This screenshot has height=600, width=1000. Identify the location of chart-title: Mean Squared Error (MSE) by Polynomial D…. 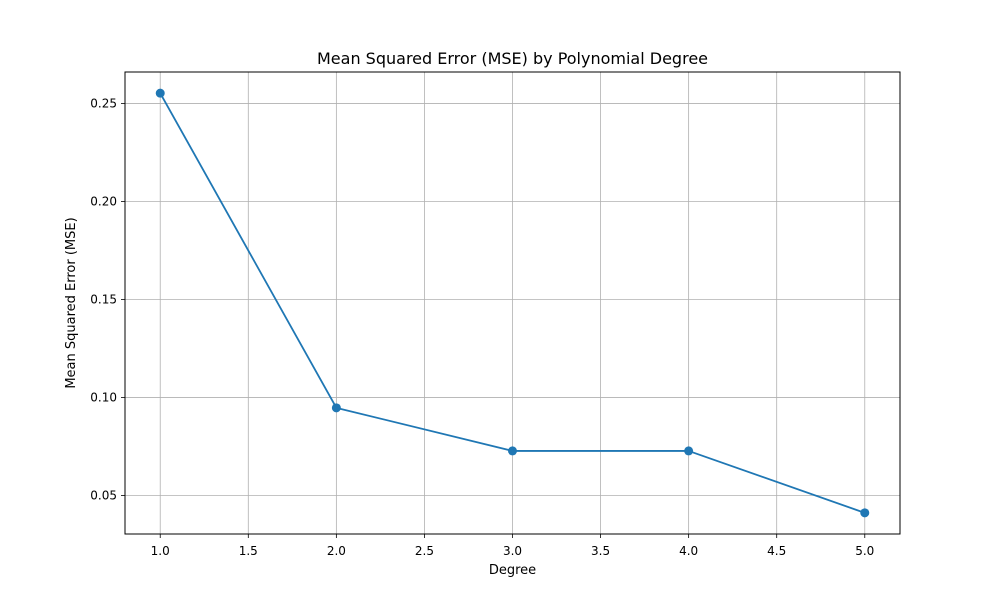
(512, 58).